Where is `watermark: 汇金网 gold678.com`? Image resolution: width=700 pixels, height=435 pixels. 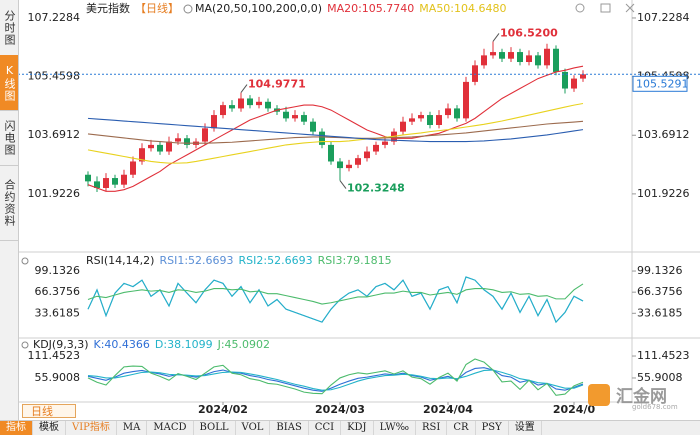 watermark: 汇金网 gold678.com is located at coordinates (643, 397).